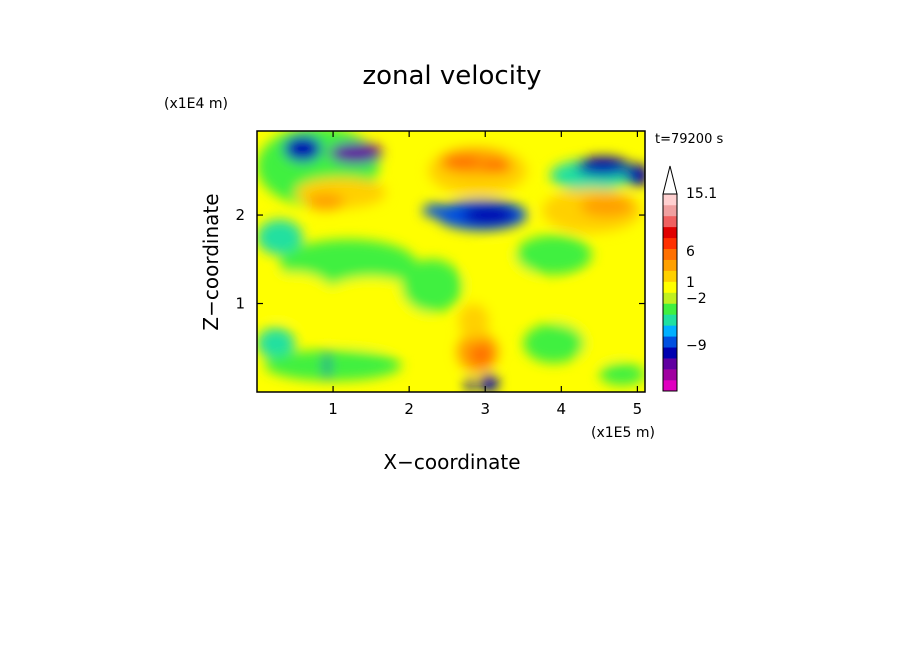  Describe the element at coordinates (689, 139) in the screenshot. I see `time-label: t=79200 s` at that location.